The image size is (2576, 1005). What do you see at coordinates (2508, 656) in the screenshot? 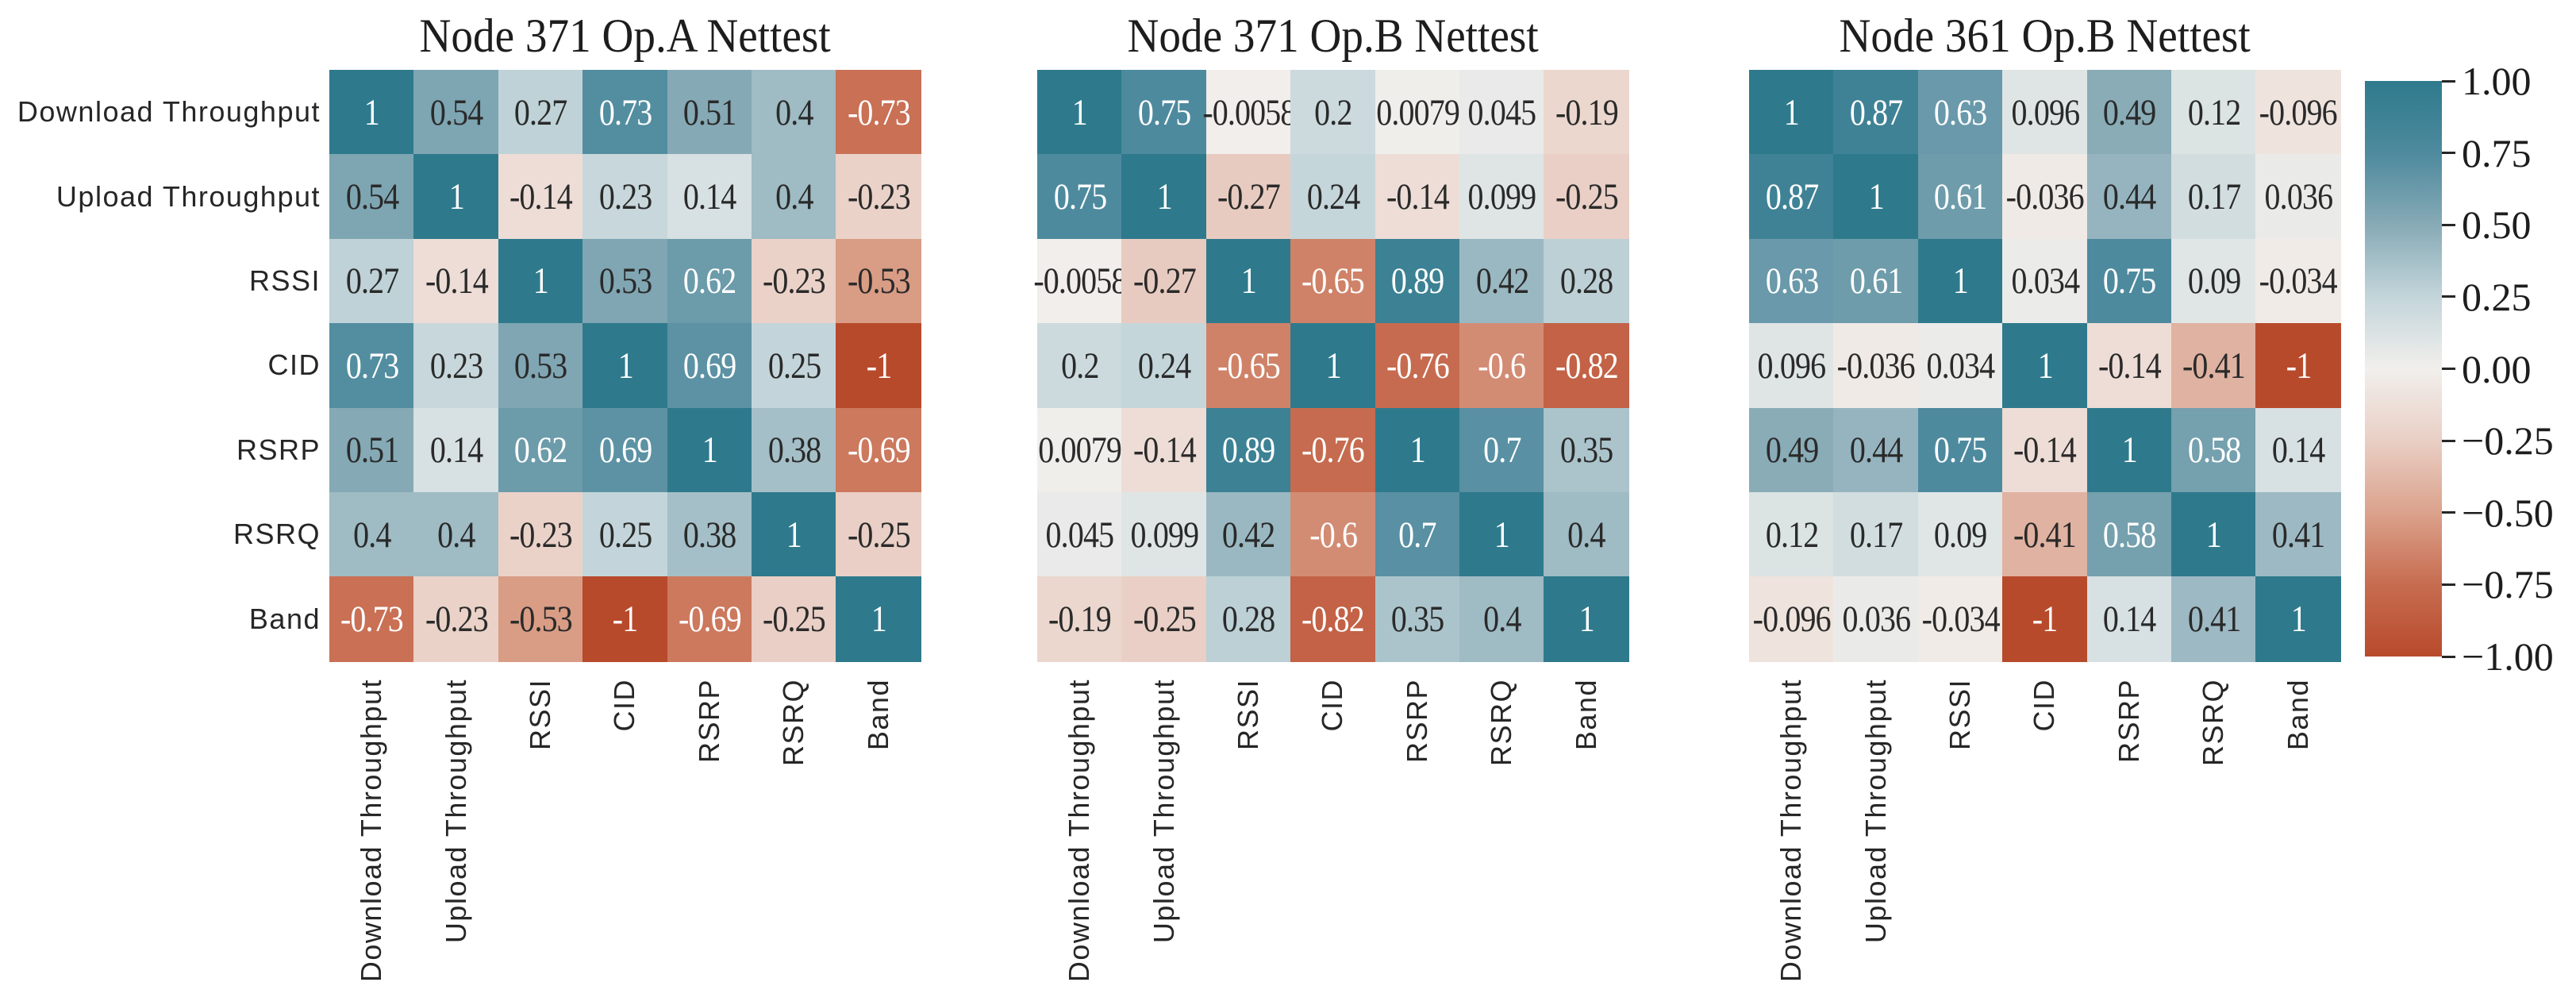
I see `colorbar-tick-label: −1.00` at bounding box center [2508, 656].